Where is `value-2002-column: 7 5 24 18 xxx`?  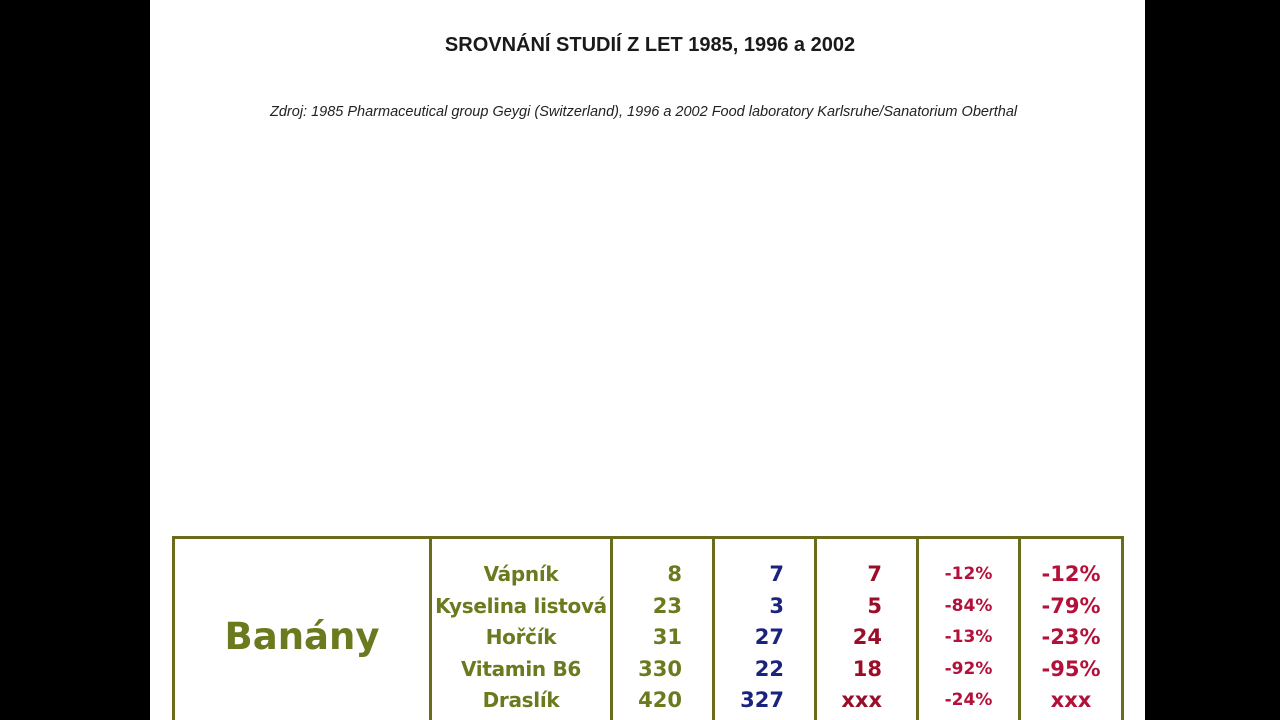 value-2002-column: 7 5 24 18 xxx is located at coordinates (866, 628).